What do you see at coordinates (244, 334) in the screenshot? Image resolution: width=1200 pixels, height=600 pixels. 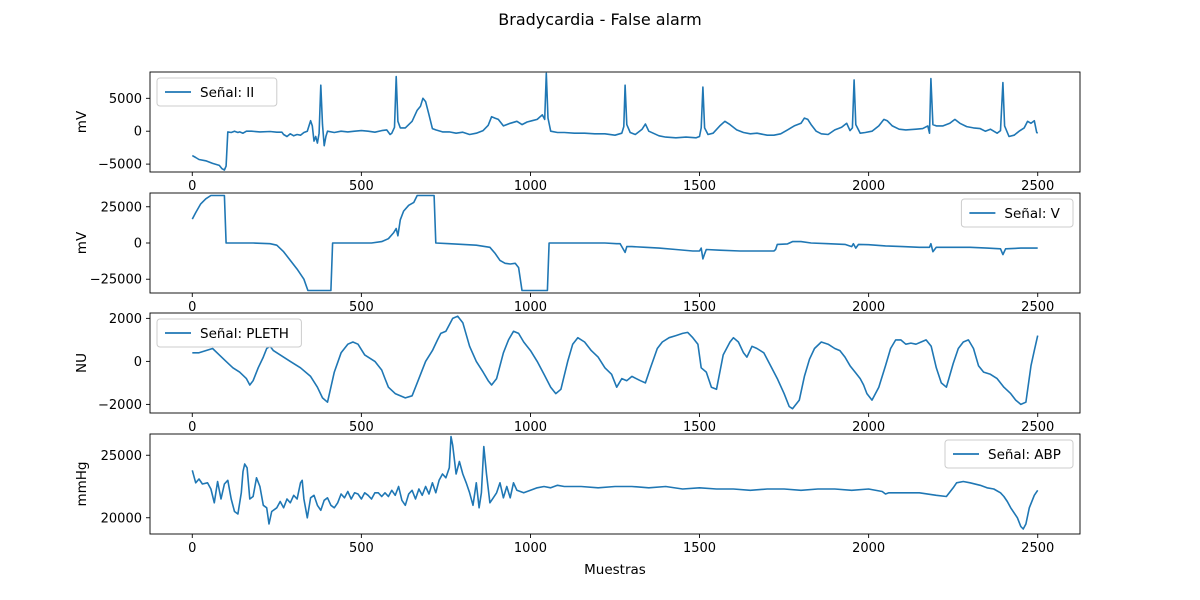 I see `legend-label: Señal: PLETH` at bounding box center [244, 334].